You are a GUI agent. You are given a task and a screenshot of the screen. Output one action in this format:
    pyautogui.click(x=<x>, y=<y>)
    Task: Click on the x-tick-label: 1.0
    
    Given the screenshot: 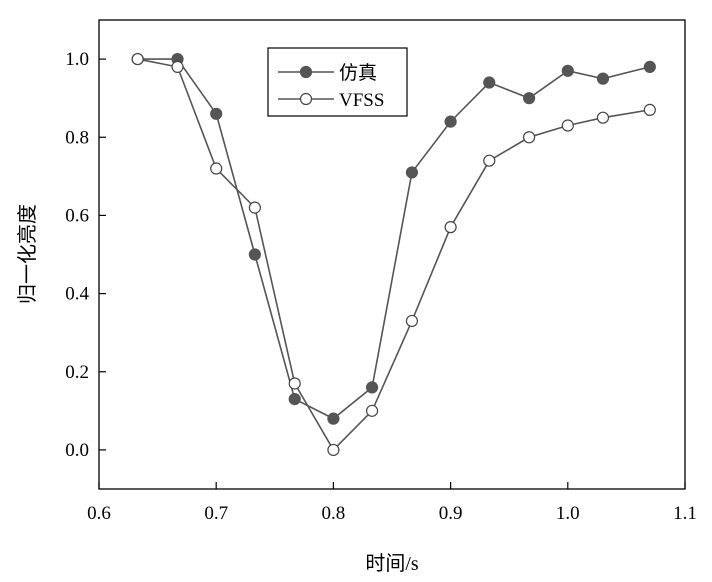 What is the action you would take?
    pyautogui.click(x=568, y=513)
    